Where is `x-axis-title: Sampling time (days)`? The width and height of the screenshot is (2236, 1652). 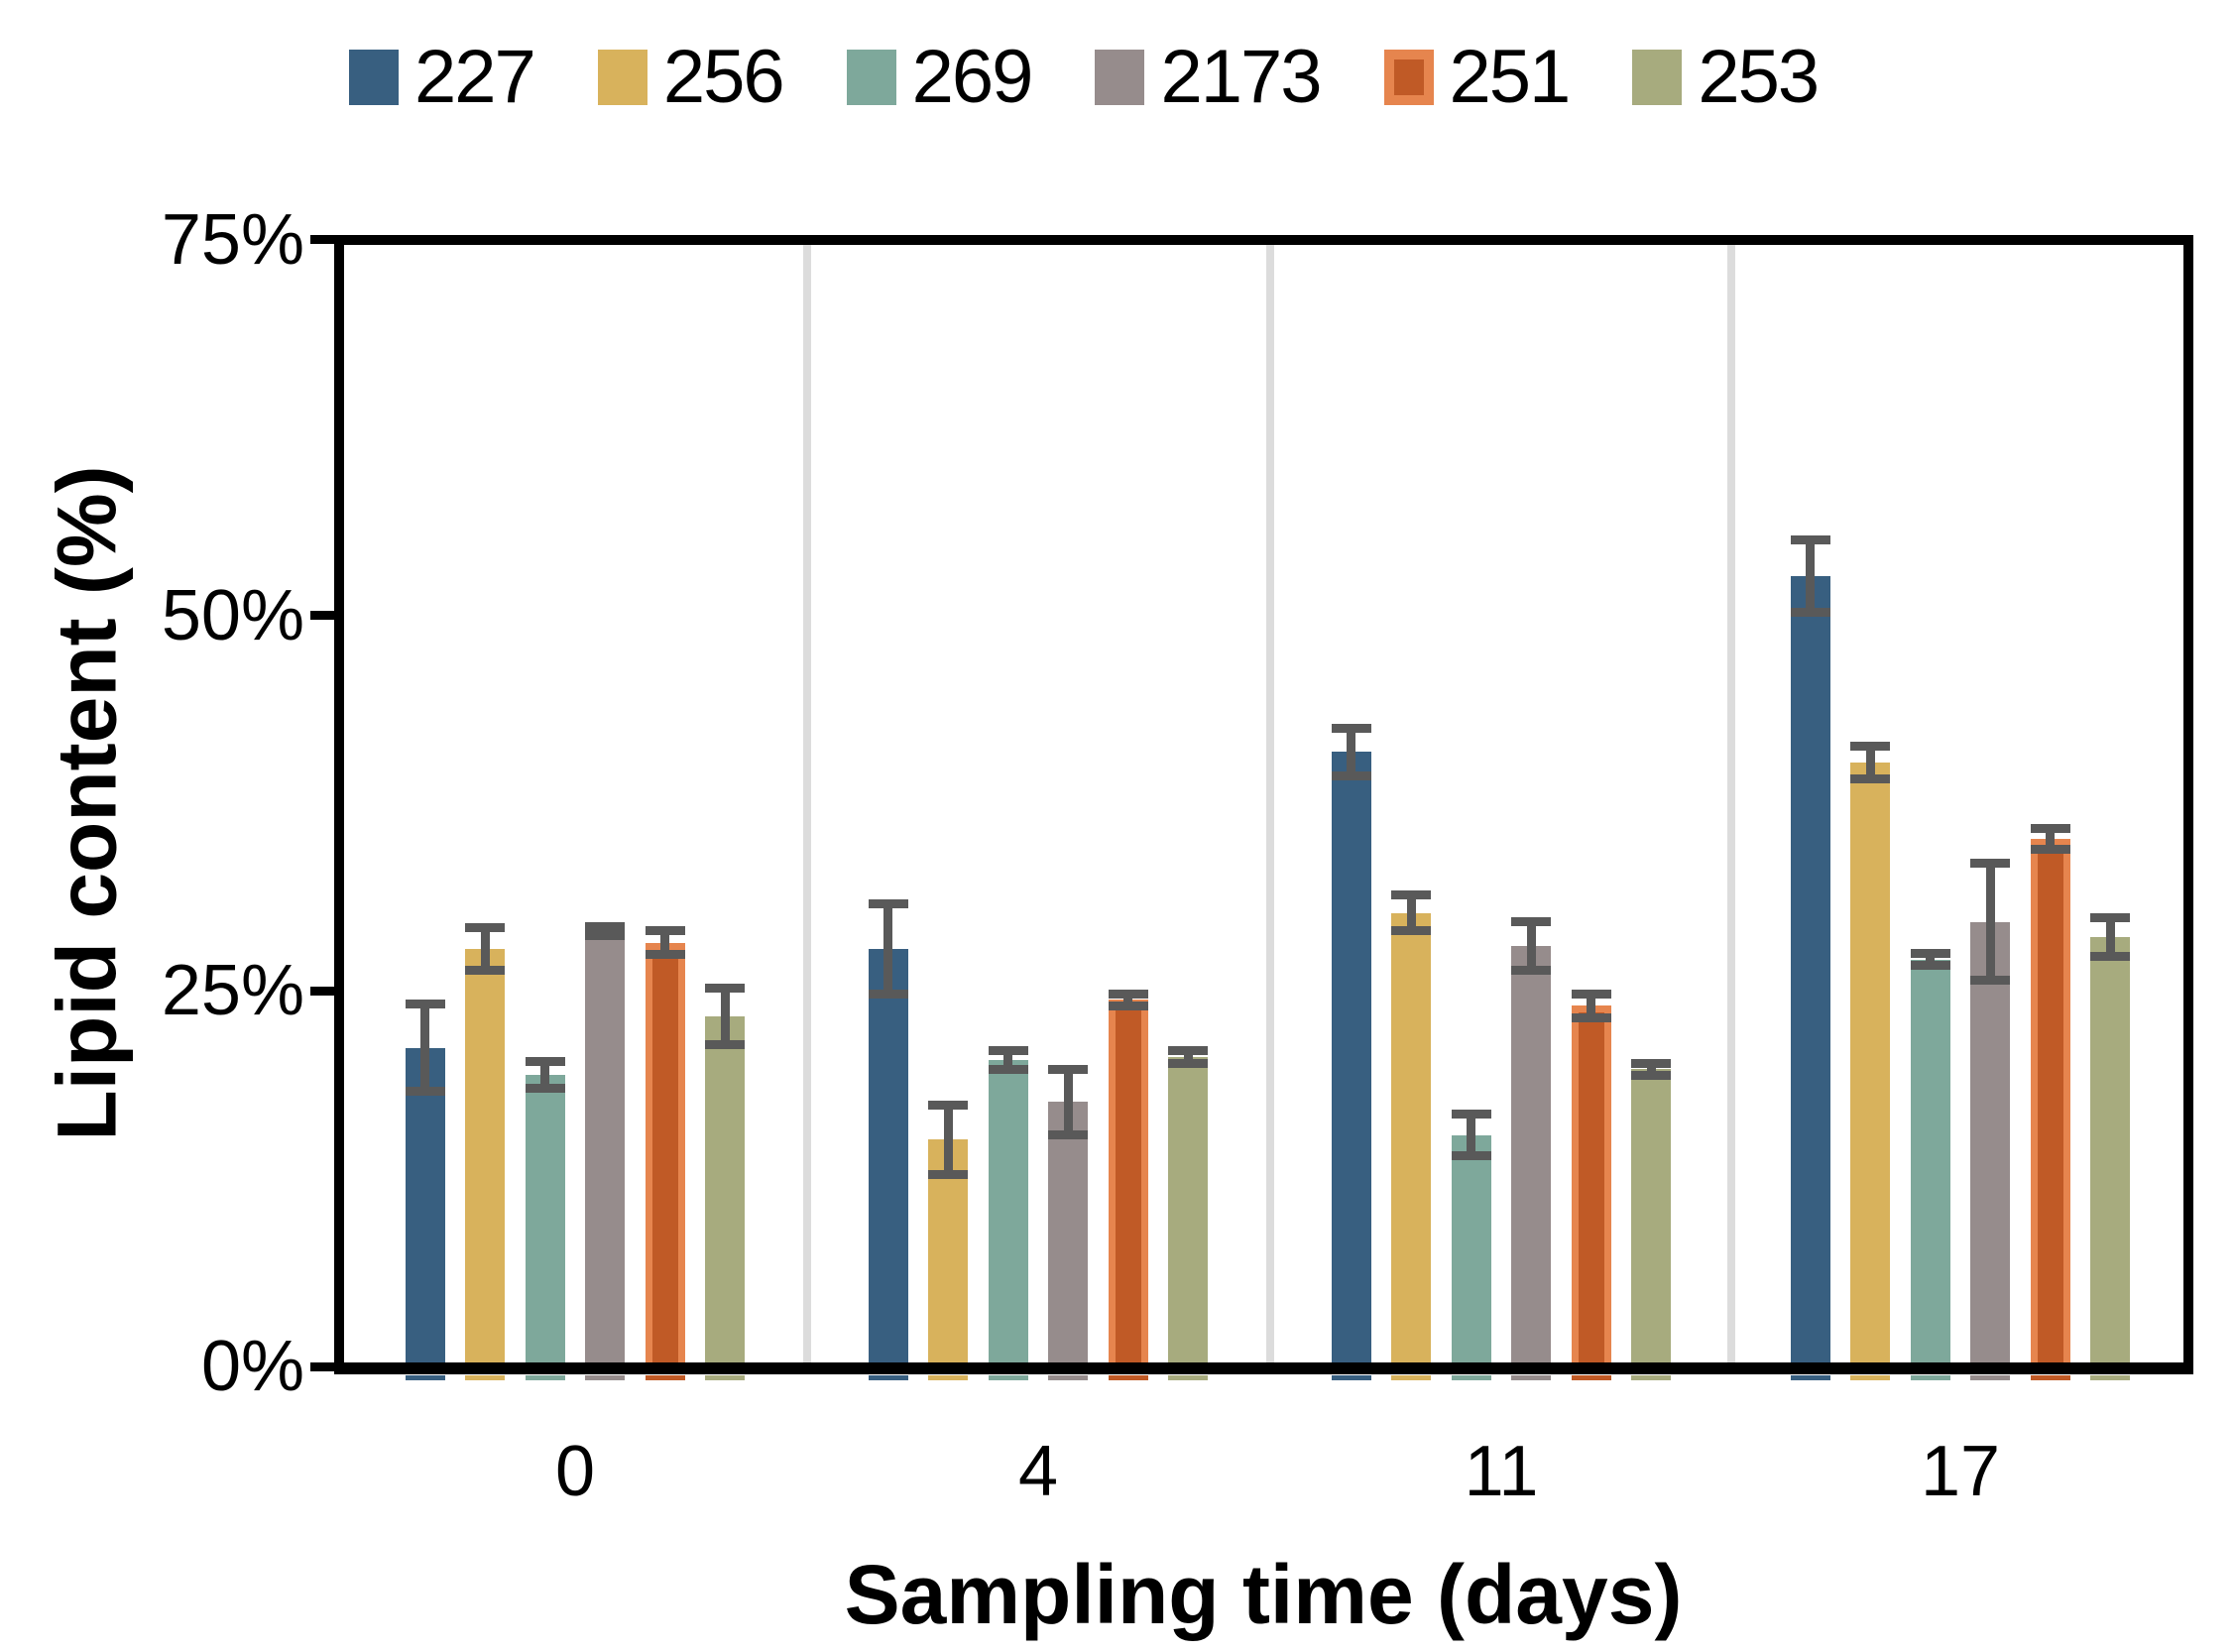
x-axis-title: Sampling time (days) is located at coordinates (1263, 1594).